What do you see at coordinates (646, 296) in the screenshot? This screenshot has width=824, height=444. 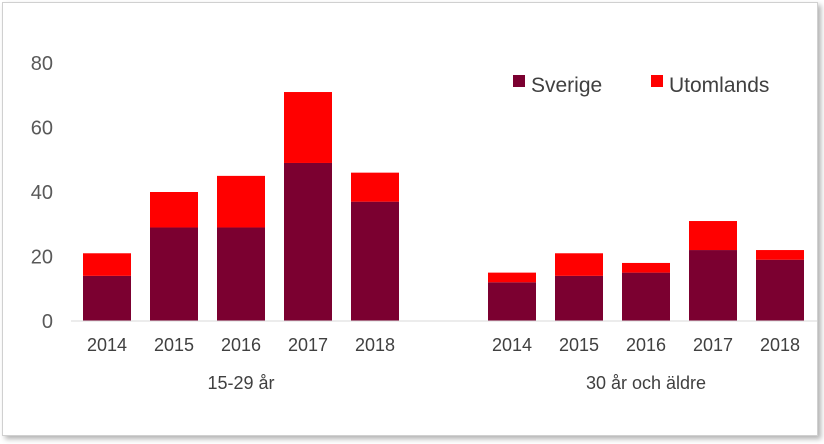 I see `bar-sverige-2-2016` at bounding box center [646, 296].